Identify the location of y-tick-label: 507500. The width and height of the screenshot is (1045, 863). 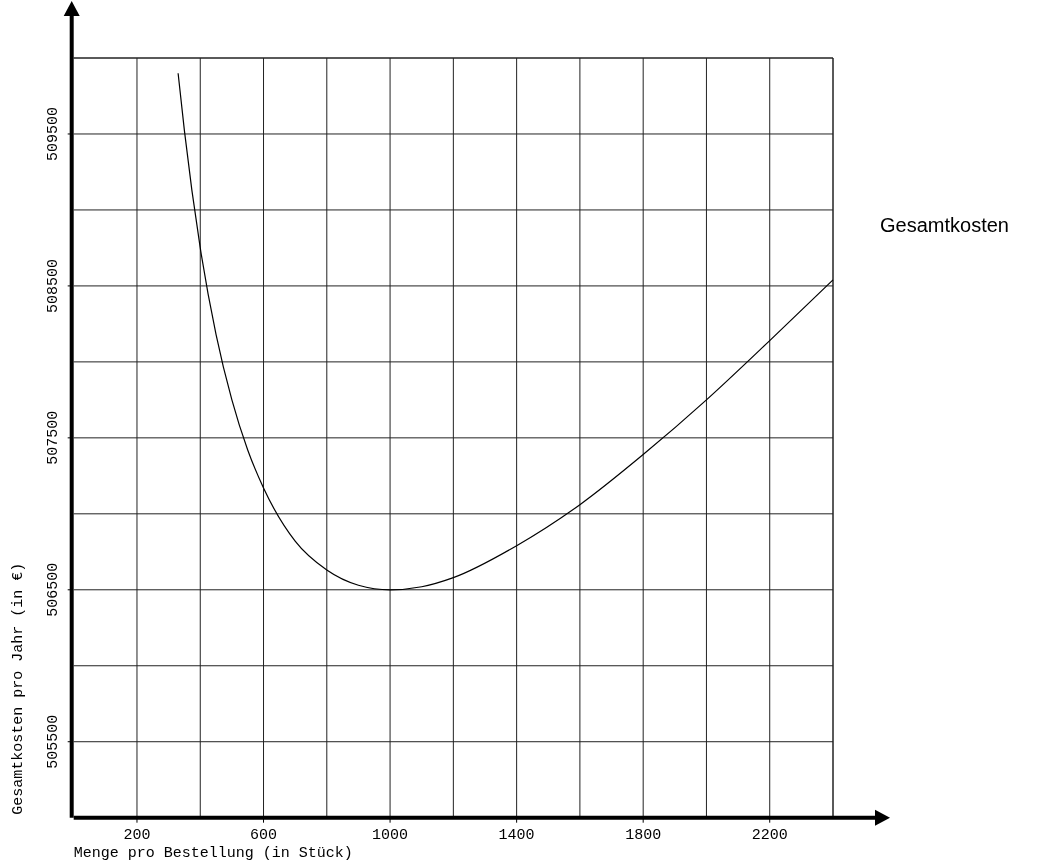
(53, 437).